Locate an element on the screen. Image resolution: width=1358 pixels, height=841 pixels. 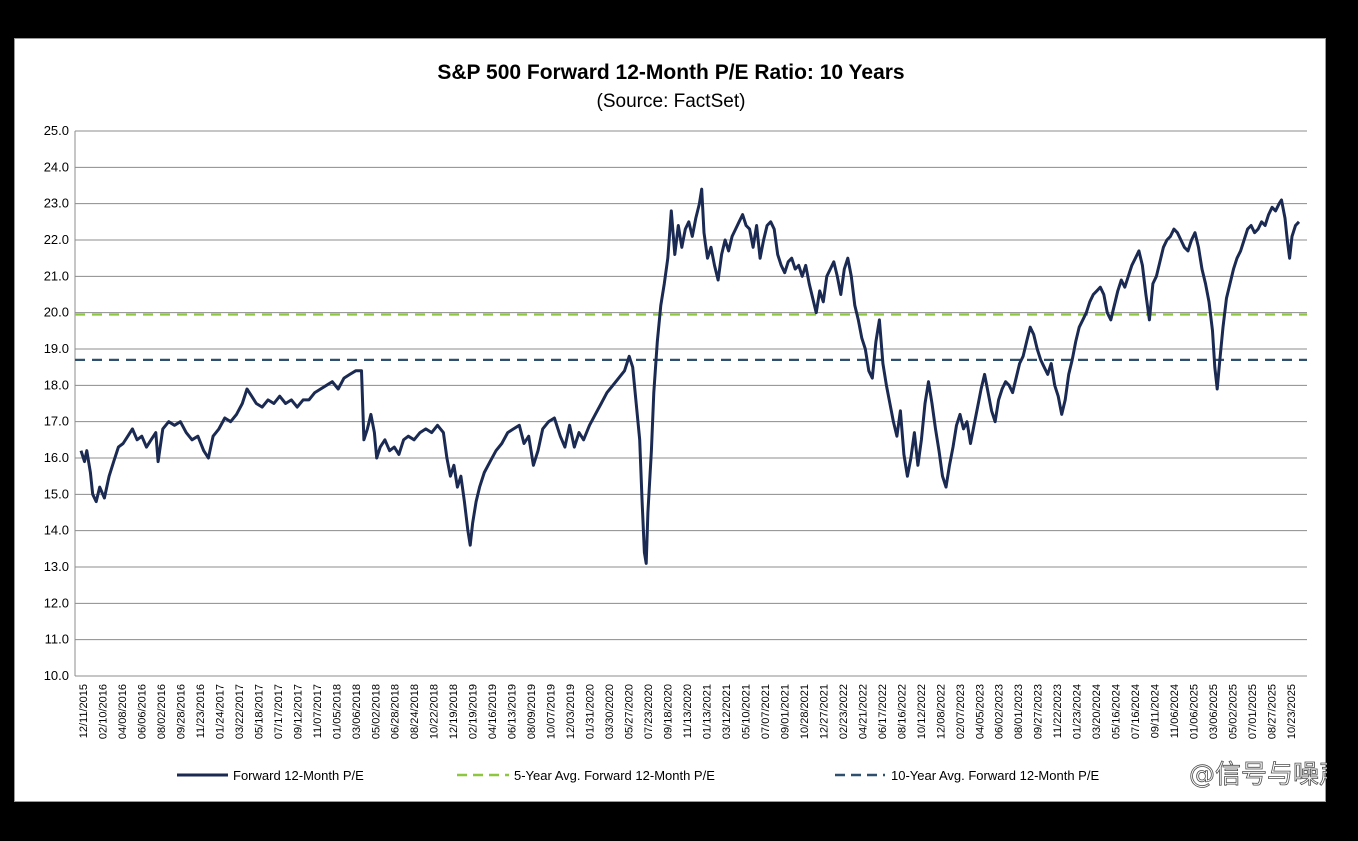
x-tick-label: 09/12/2017 is located at coordinates (298, 711).